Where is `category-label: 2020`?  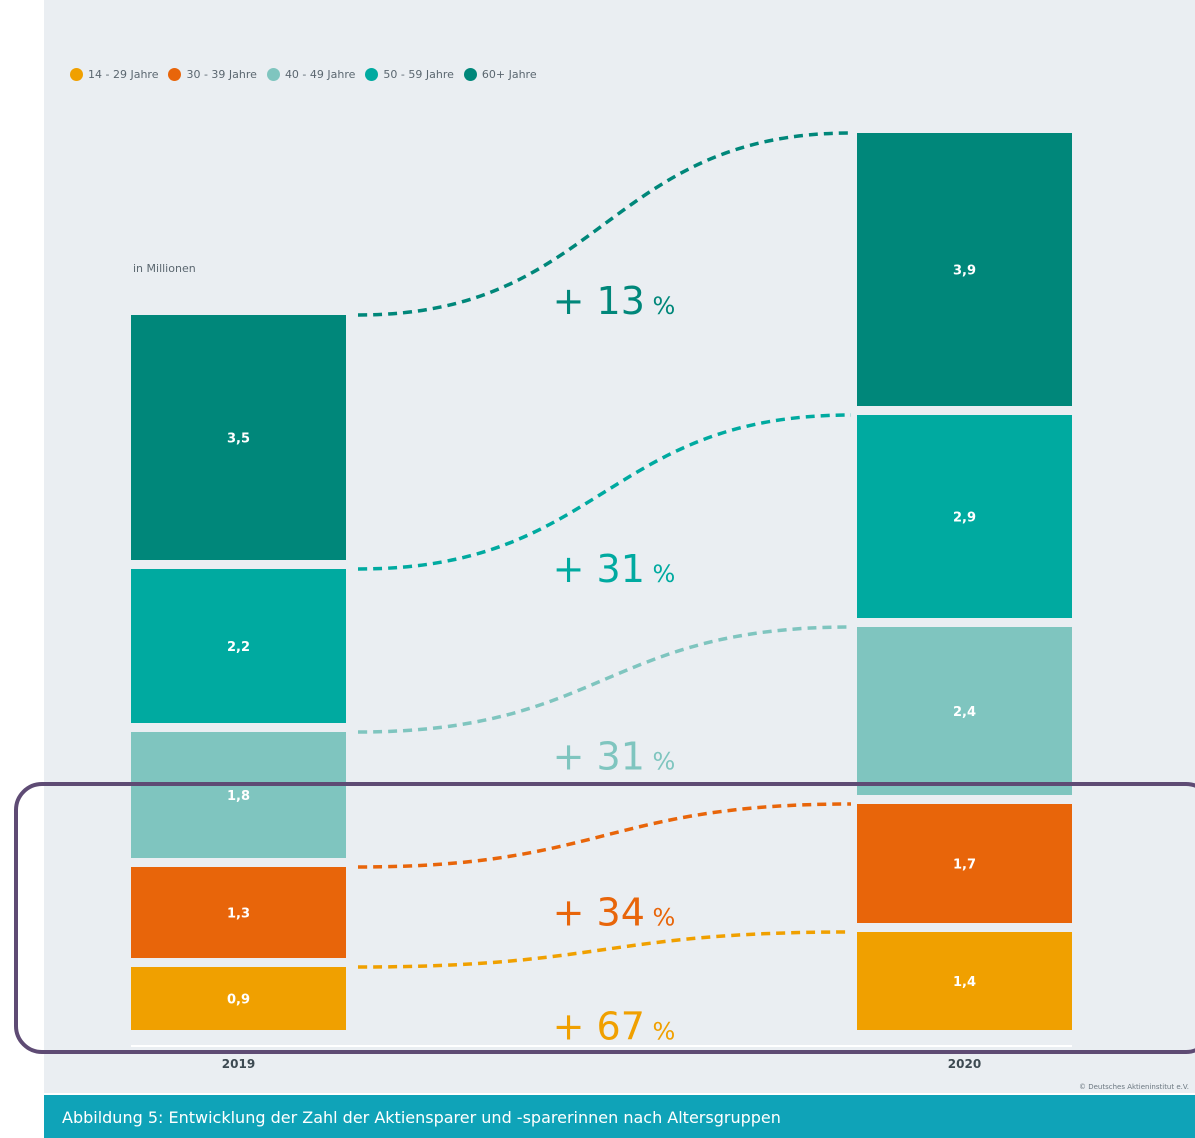 category-label: 2020 is located at coordinates (964, 1064).